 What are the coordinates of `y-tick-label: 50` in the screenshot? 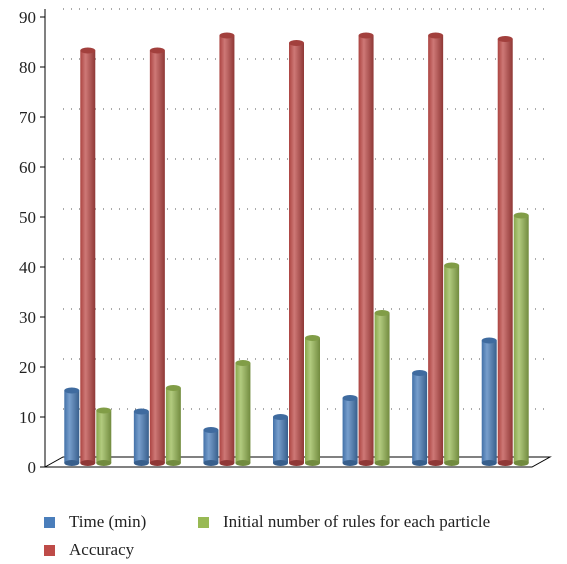 It's located at (27, 217).